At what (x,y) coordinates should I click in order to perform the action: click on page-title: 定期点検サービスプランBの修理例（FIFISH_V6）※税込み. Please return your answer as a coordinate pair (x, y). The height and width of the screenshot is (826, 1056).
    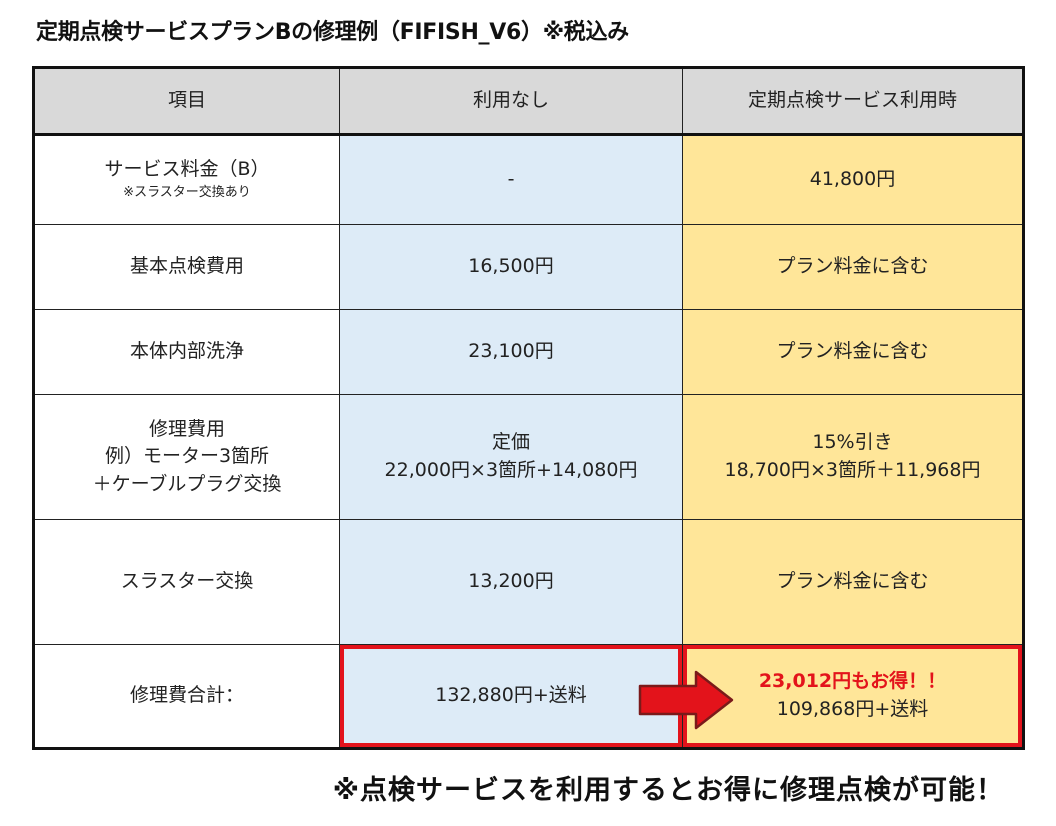
    Looking at the image, I should click on (332, 32).